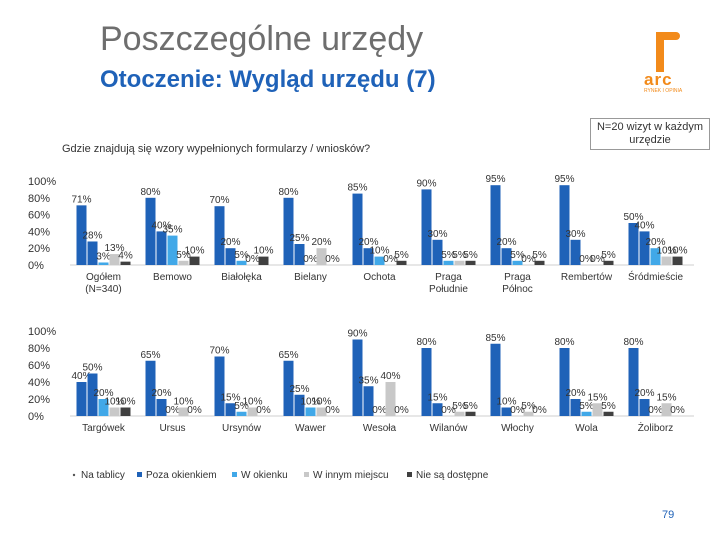  Describe the element at coordinates (268, 79) in the screenshot. I see `page-subtitle: Otoczenie: Wygląd urzędu (7)` at that location.